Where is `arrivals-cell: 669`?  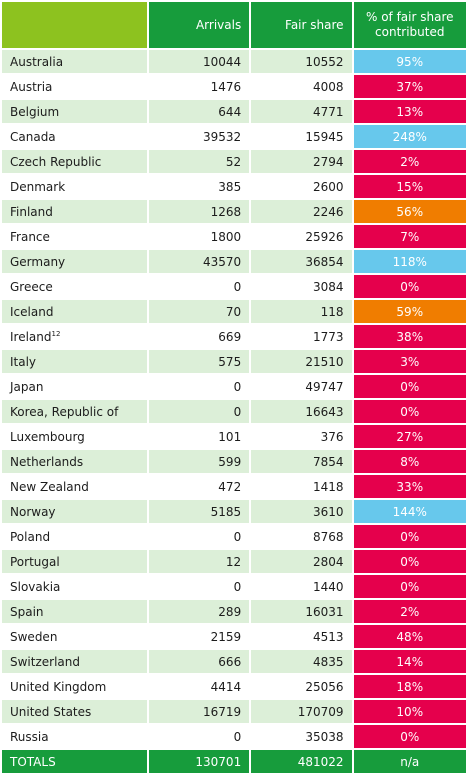 arrivals-cell: 669 is located at coordinates (199, 336).